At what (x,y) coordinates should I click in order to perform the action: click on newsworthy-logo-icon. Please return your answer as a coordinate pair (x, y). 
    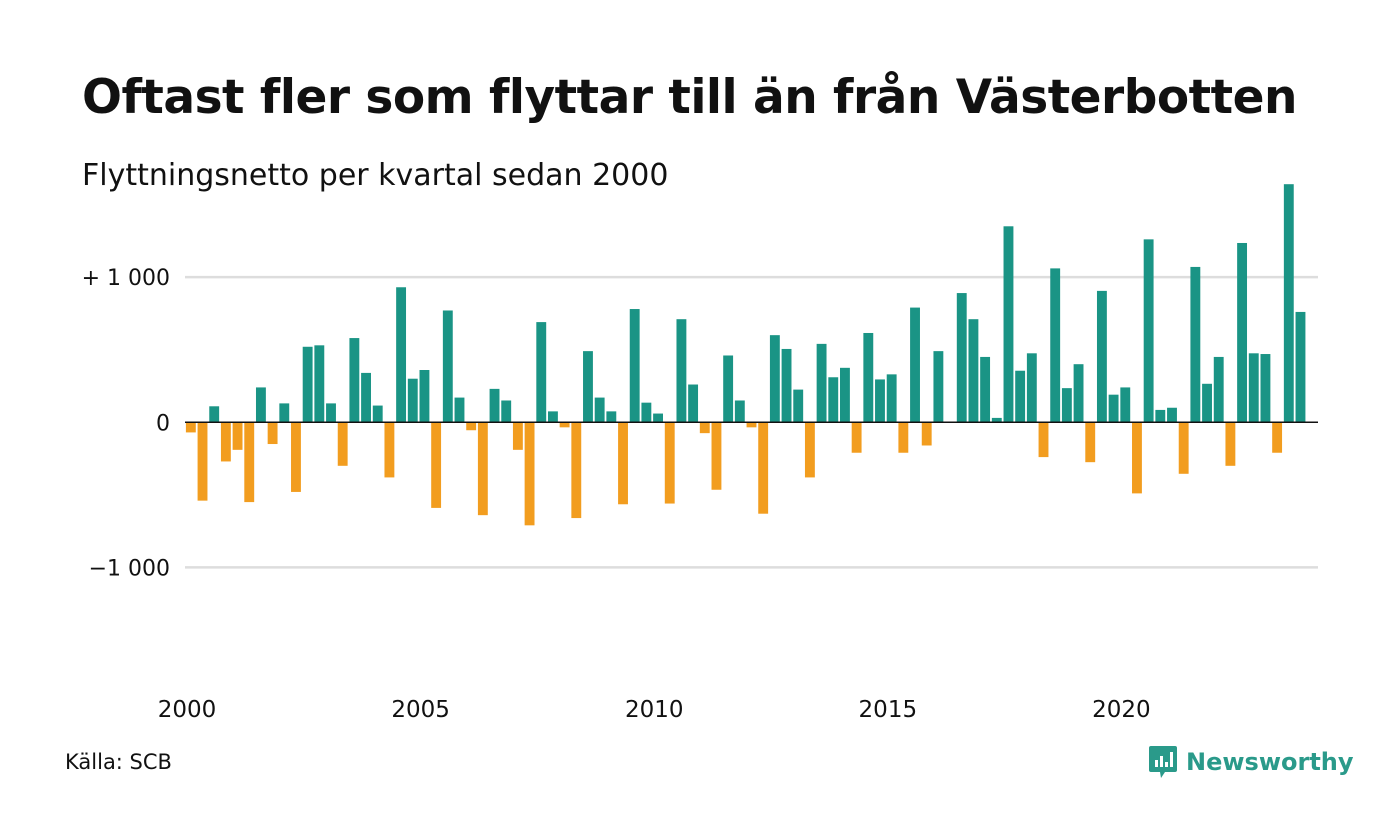
    Looking at the image, I should click on (1163, 762).